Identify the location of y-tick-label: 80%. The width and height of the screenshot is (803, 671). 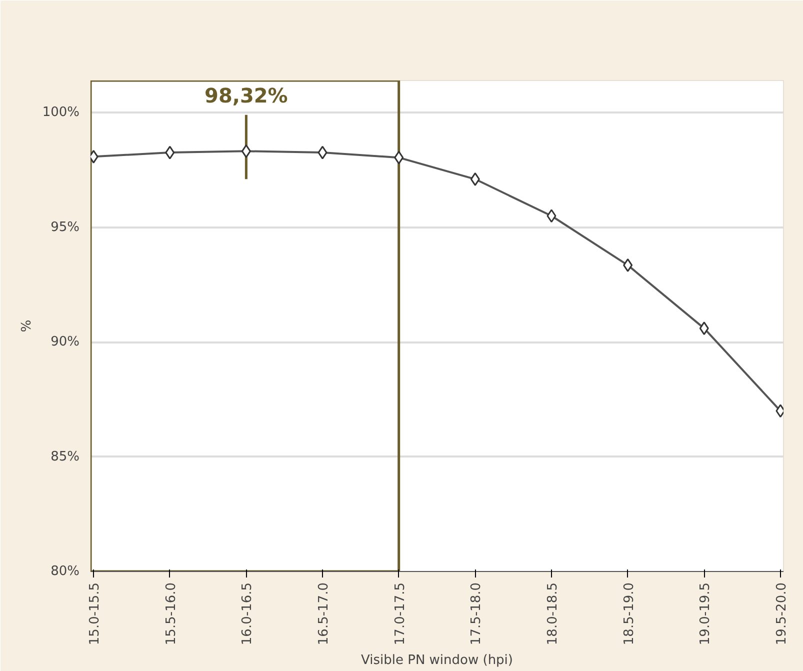
(65, 571).